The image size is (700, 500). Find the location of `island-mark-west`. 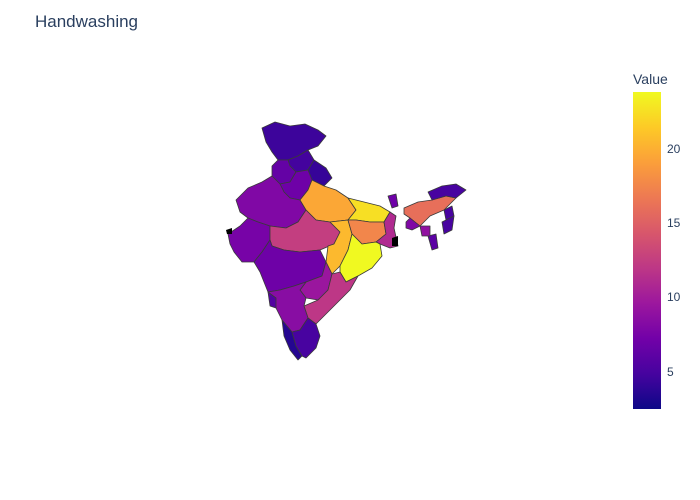

island-mark-west is located at coordinates (229, 231).